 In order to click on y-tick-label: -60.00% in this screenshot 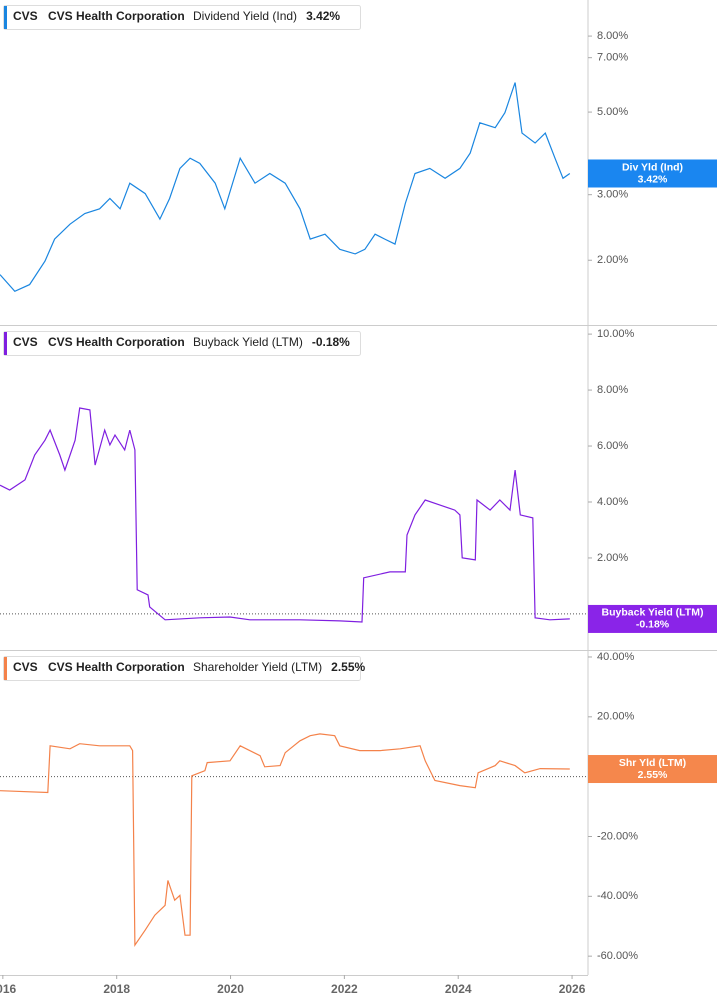, I will do `click(617, 956)`.